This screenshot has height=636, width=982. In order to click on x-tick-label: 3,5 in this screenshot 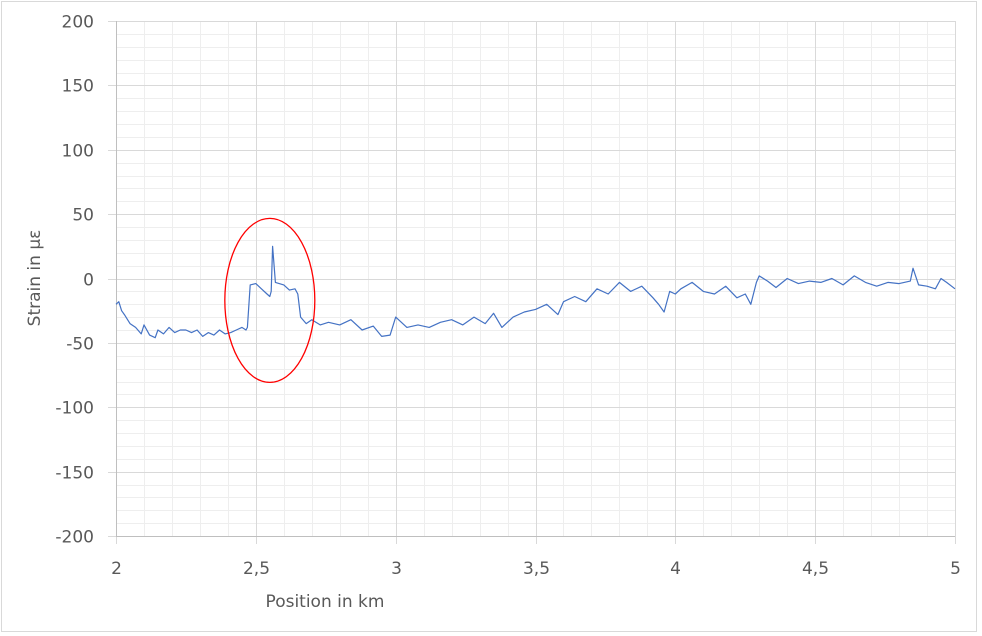, I will do `click(536, 569)`.